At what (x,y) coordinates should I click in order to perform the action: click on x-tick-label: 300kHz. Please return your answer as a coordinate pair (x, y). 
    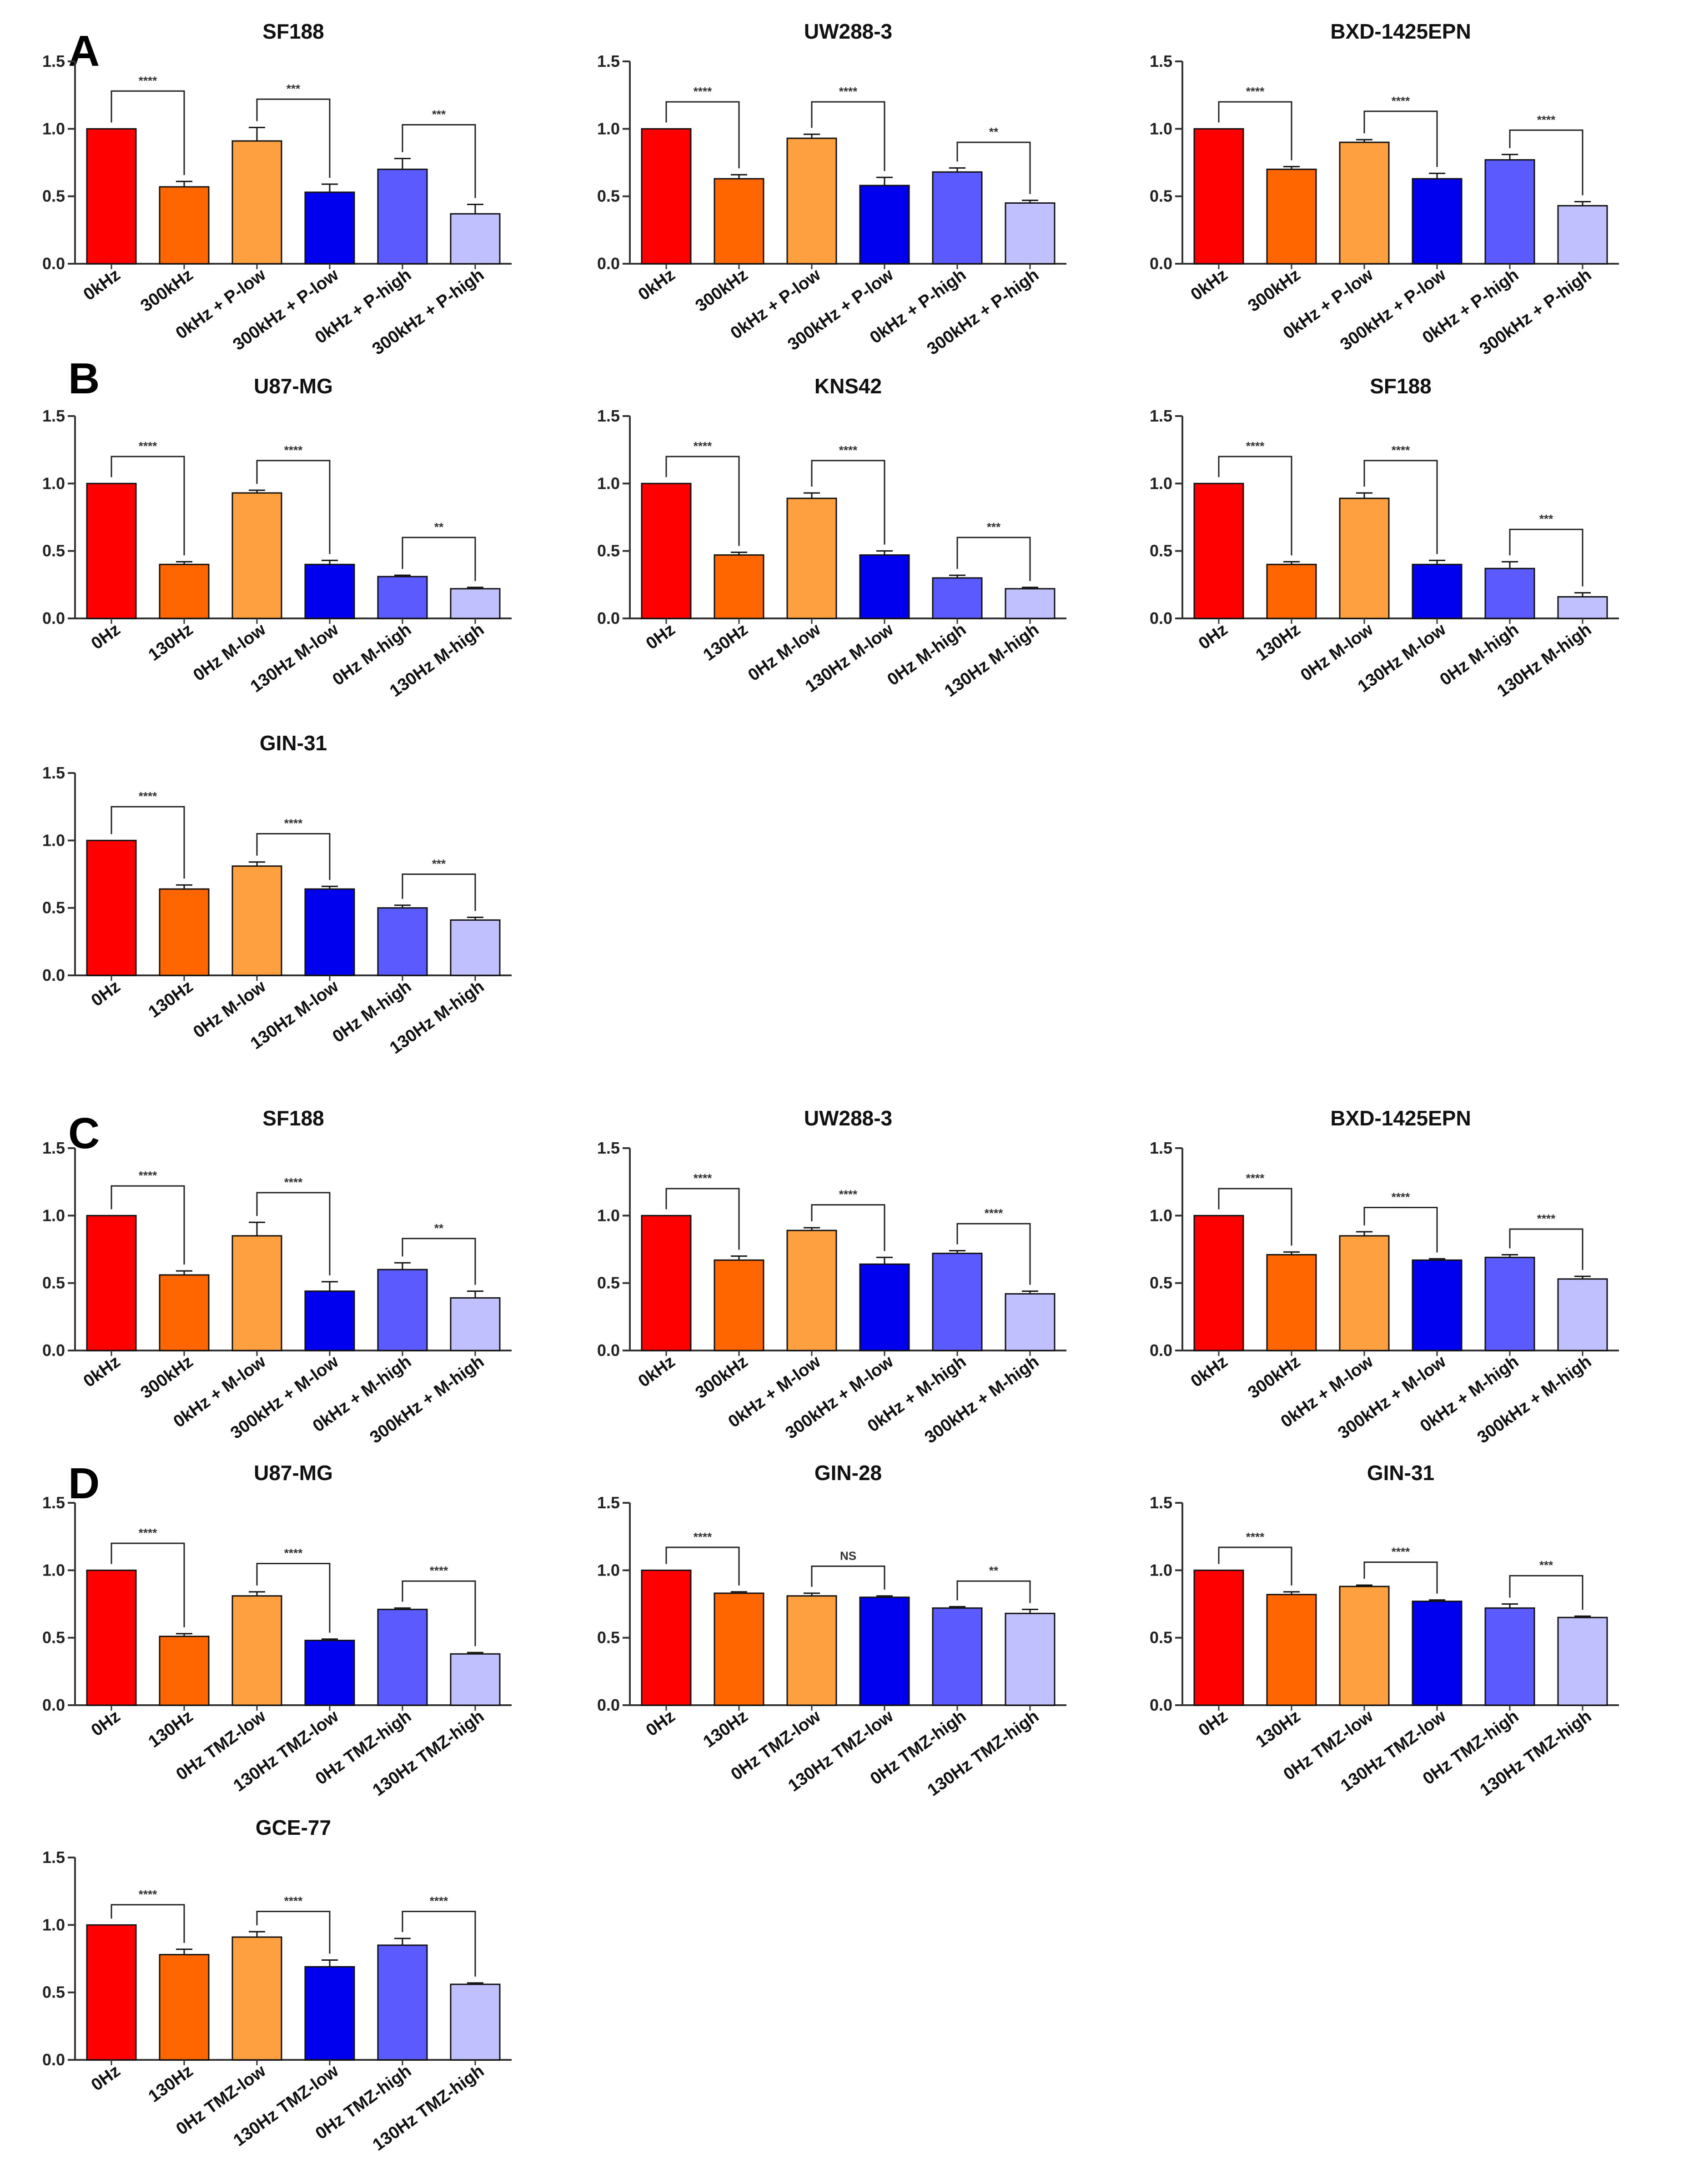
    Looking at the image, I should click on (1274, 1377).